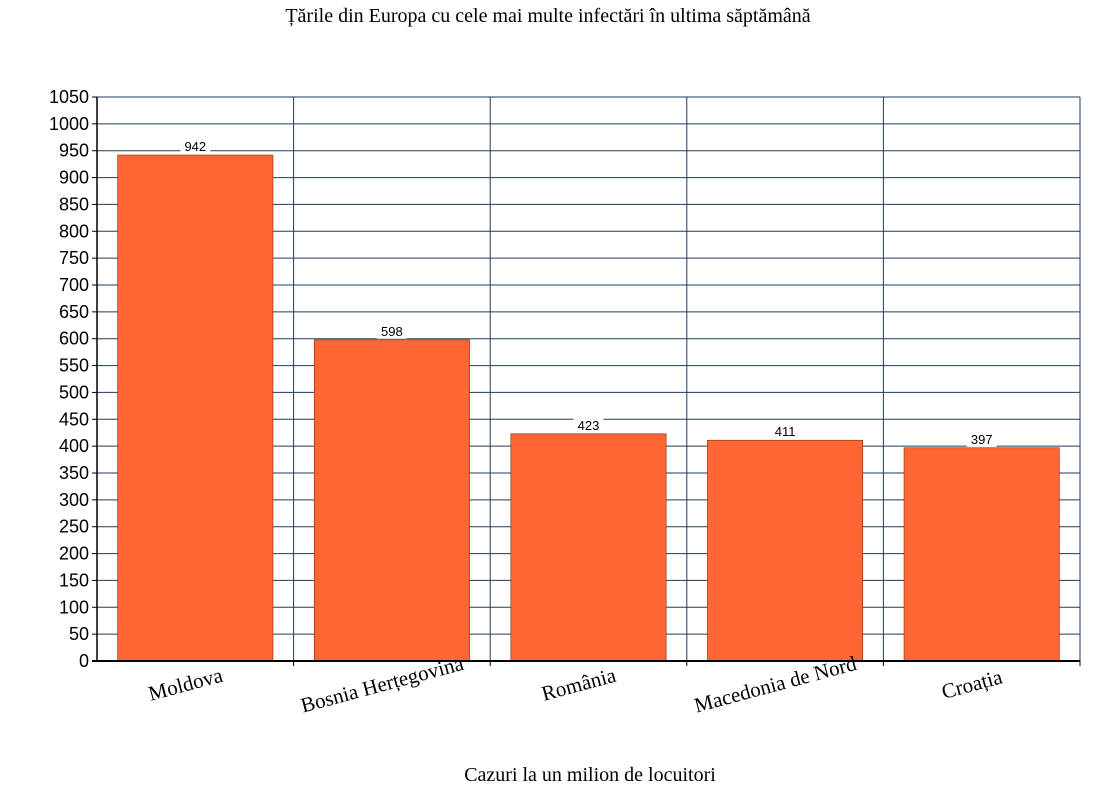 The height and width of the screenshot is (805, 1095). Describe the element at coordinates (74, 151) in the screenshot. I see `y-tick-label: 950` at that location.